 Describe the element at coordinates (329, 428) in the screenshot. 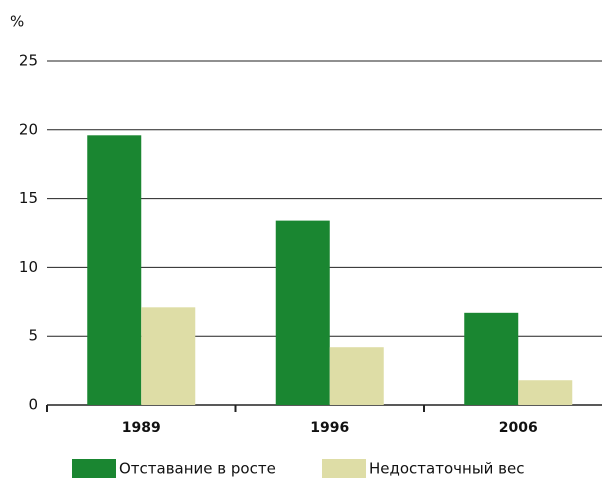

I see `x-tick-label: 1996` at that location.